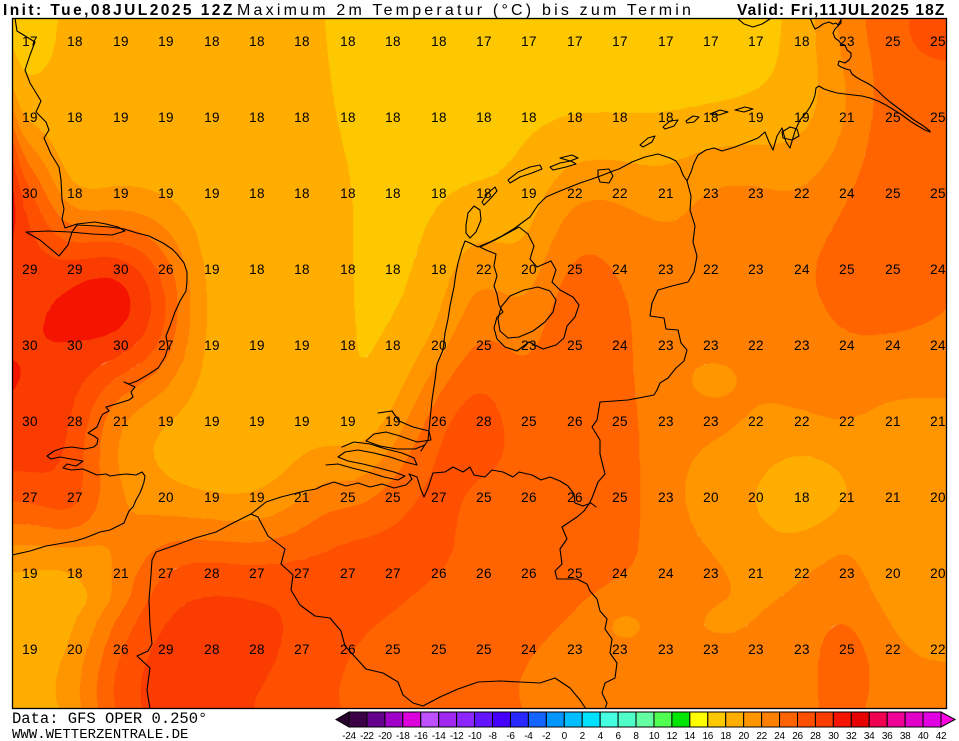 The width and height of the screenshot is (959, 741). What do you see at coordinates (349, 736) in the screenshot?
I see `svg-text: -24` at bounding box center [349, 736].